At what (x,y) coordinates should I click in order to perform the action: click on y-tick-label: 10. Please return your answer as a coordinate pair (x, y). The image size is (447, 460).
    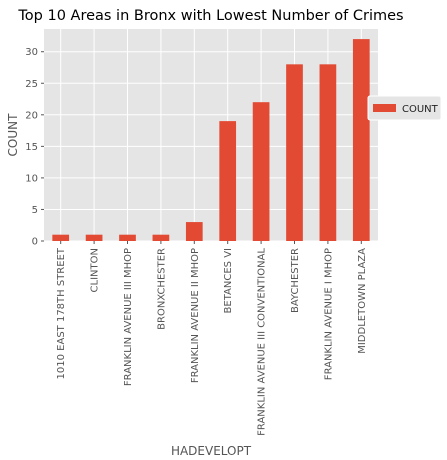
    Looking at the image, I should click on (31, 178).